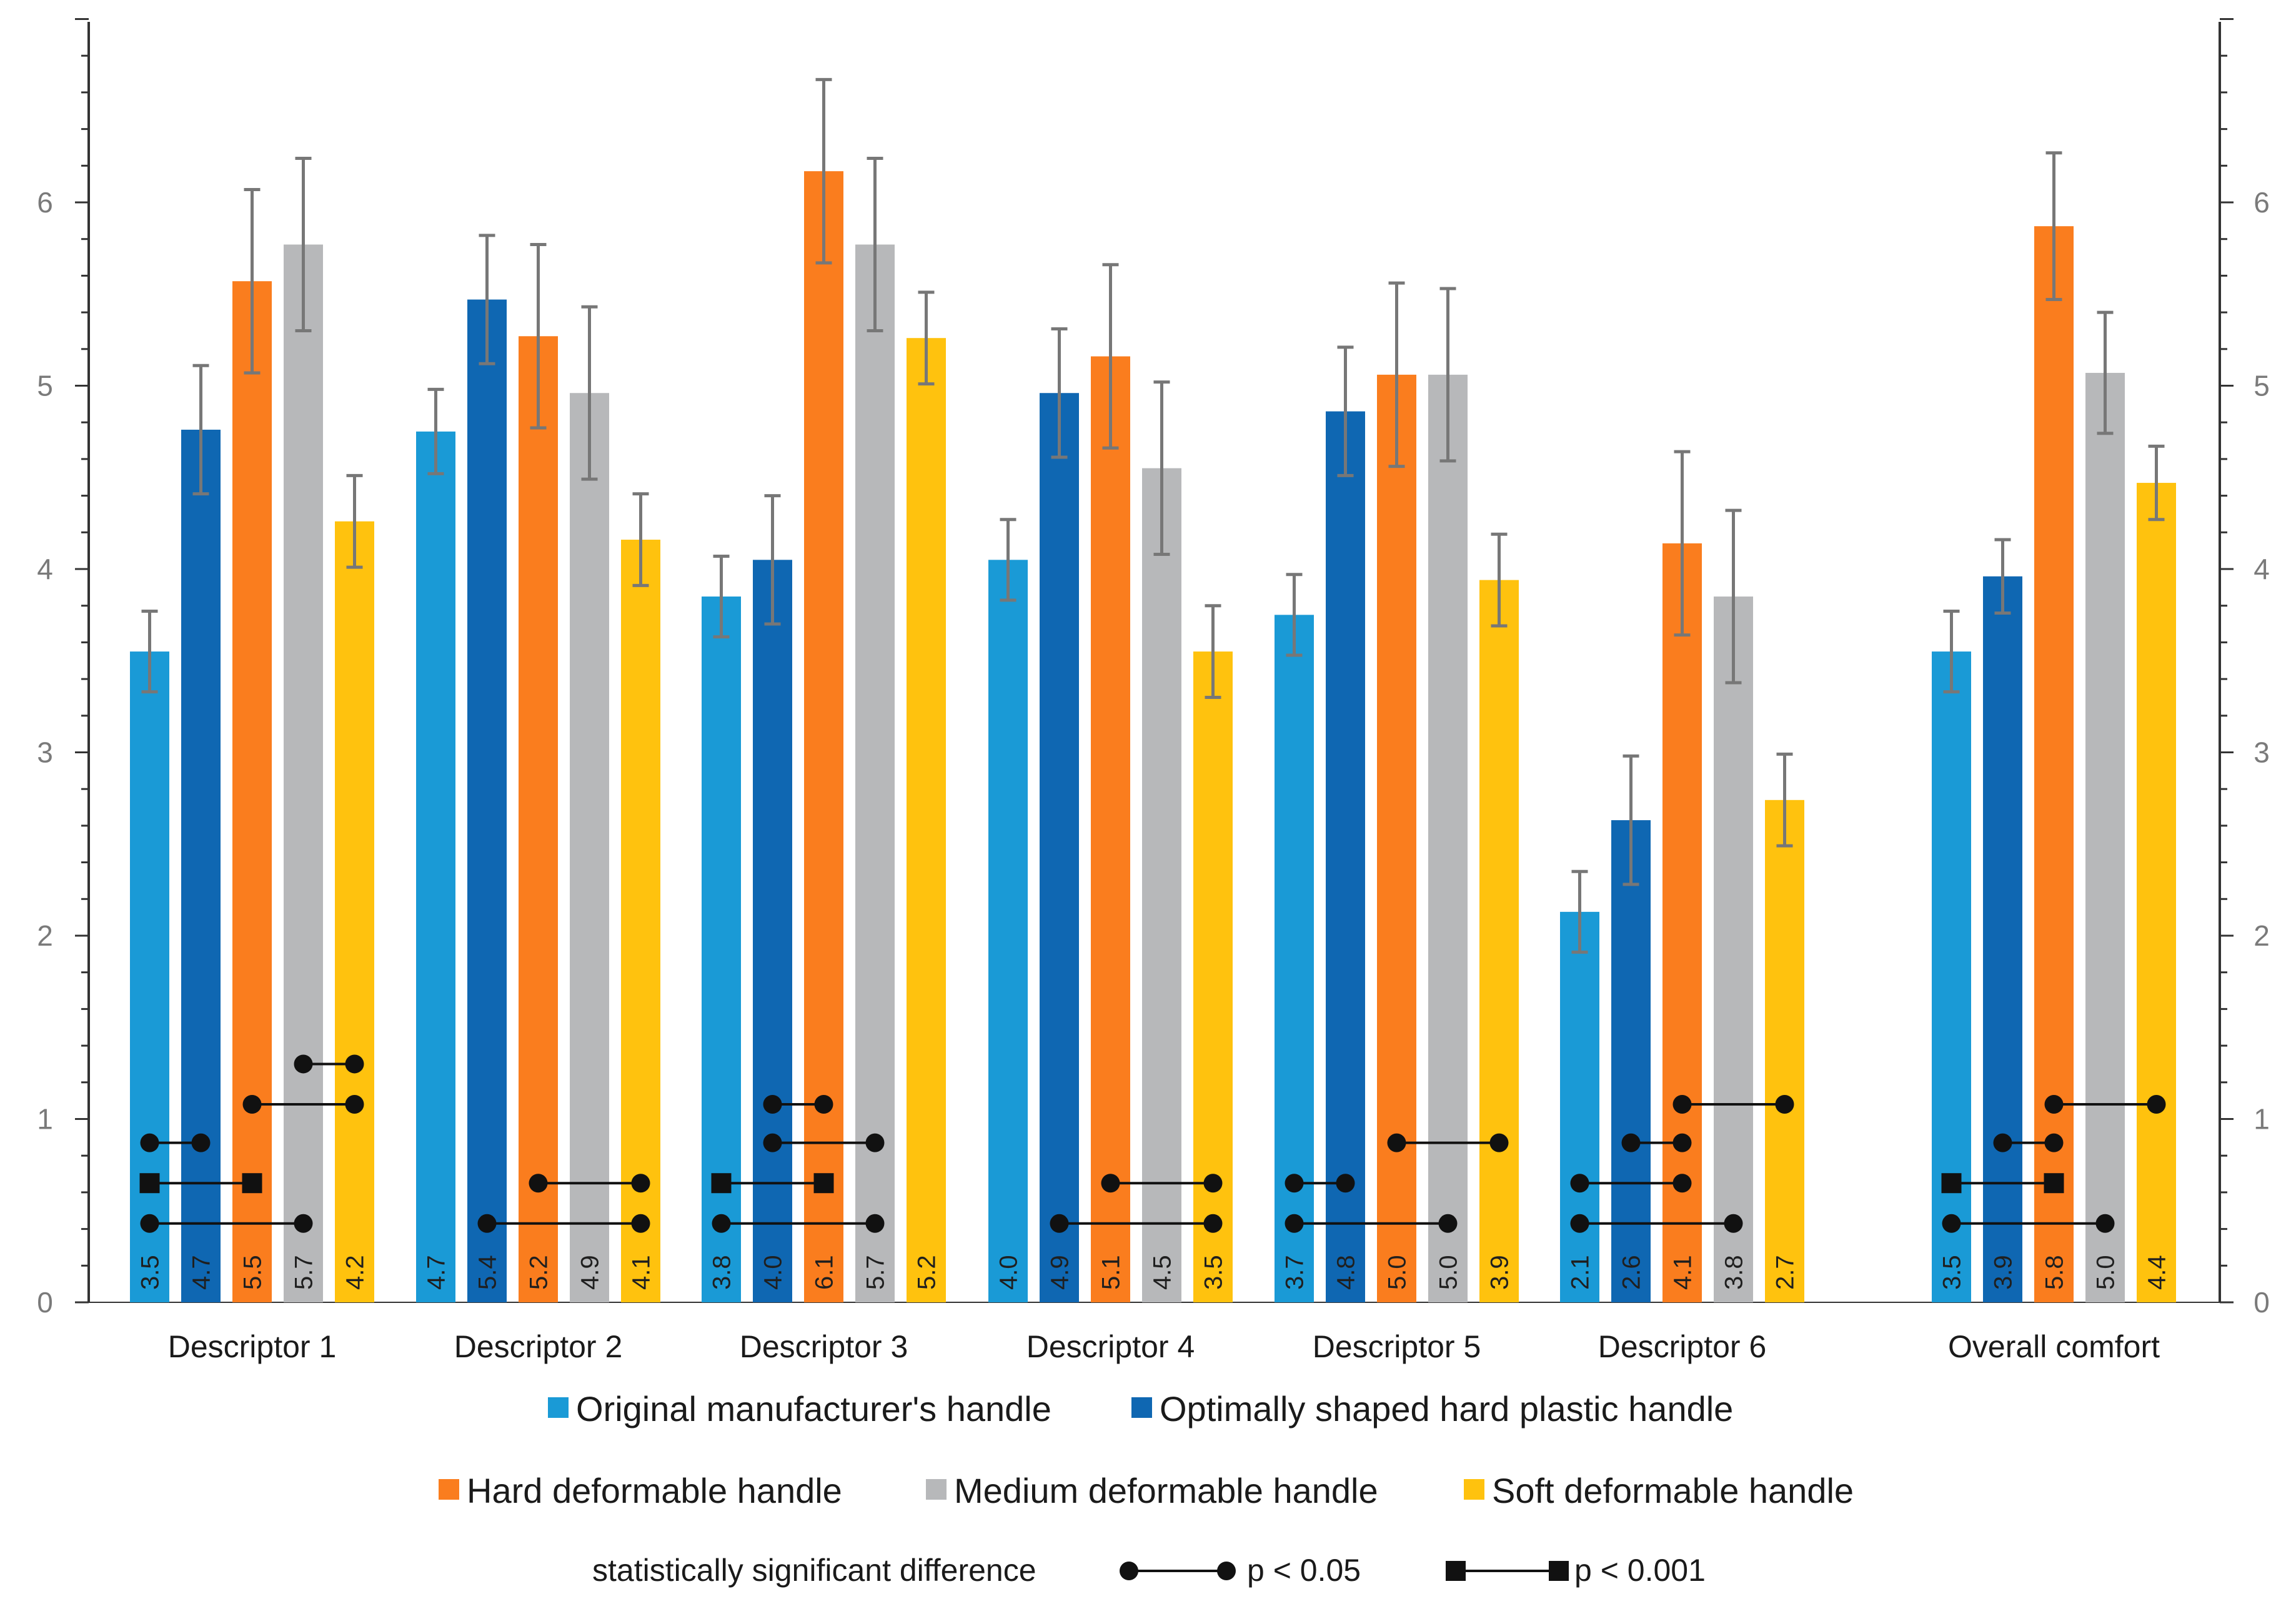 The image size is (2296, 1614). I want to click on legend-label: Medium deformable handle, so click(1166, 1490).